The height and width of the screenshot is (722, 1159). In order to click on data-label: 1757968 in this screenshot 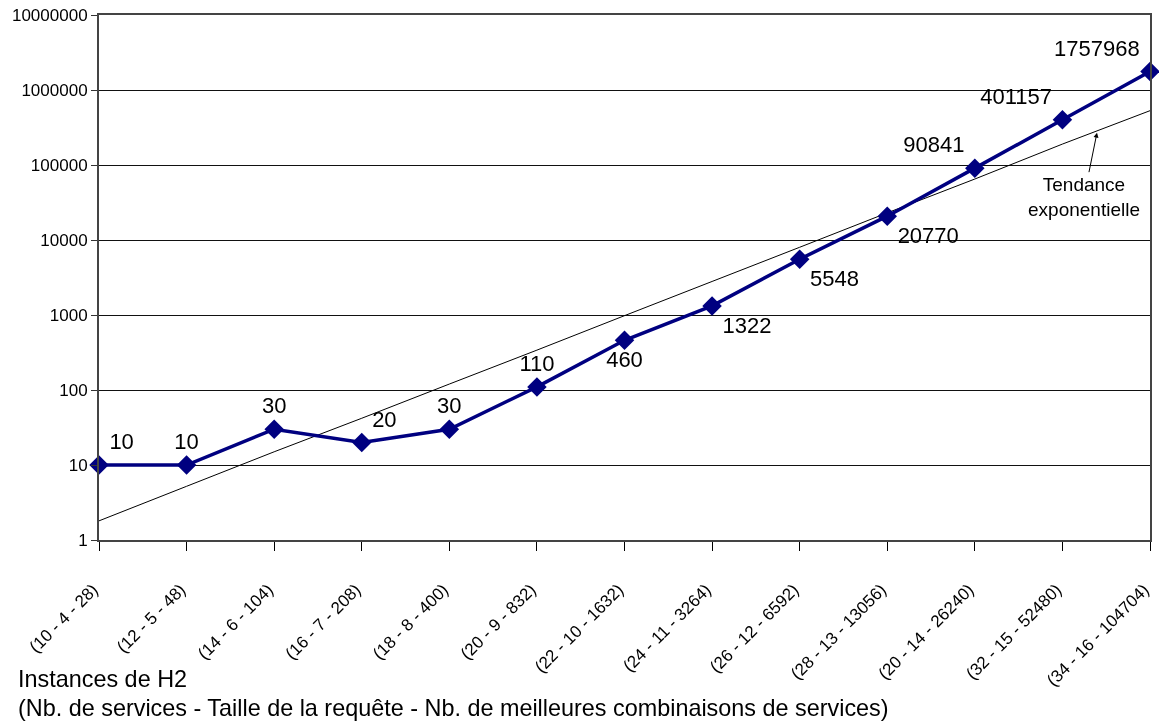, I will do `click(1096, 48)`.